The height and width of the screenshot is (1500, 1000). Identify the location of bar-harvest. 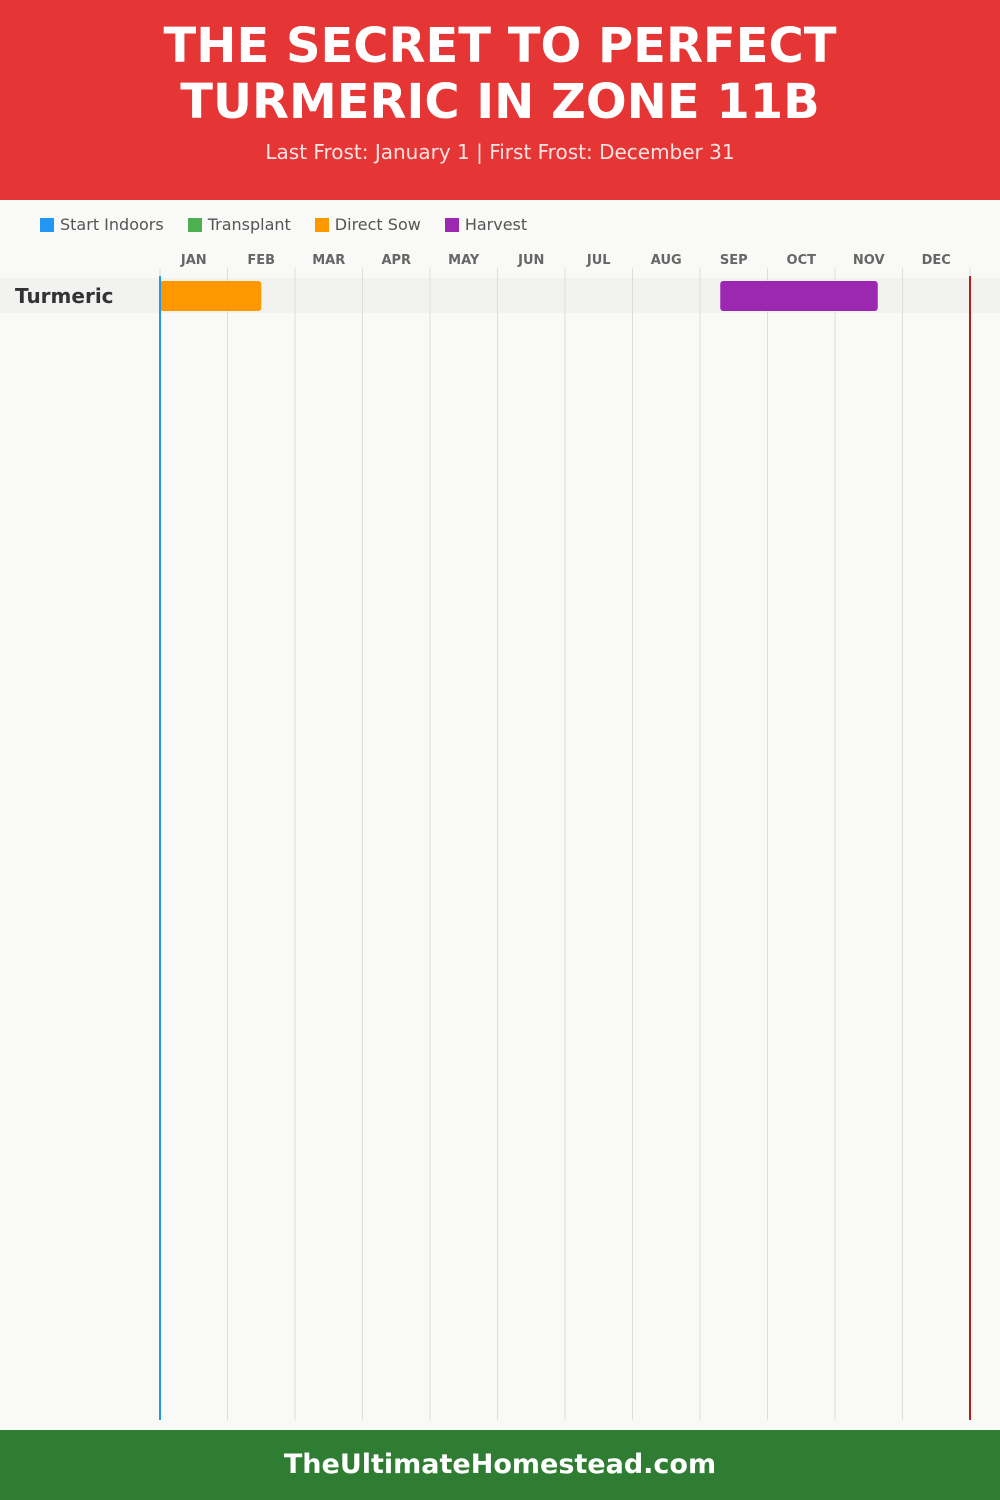
(799, 296).